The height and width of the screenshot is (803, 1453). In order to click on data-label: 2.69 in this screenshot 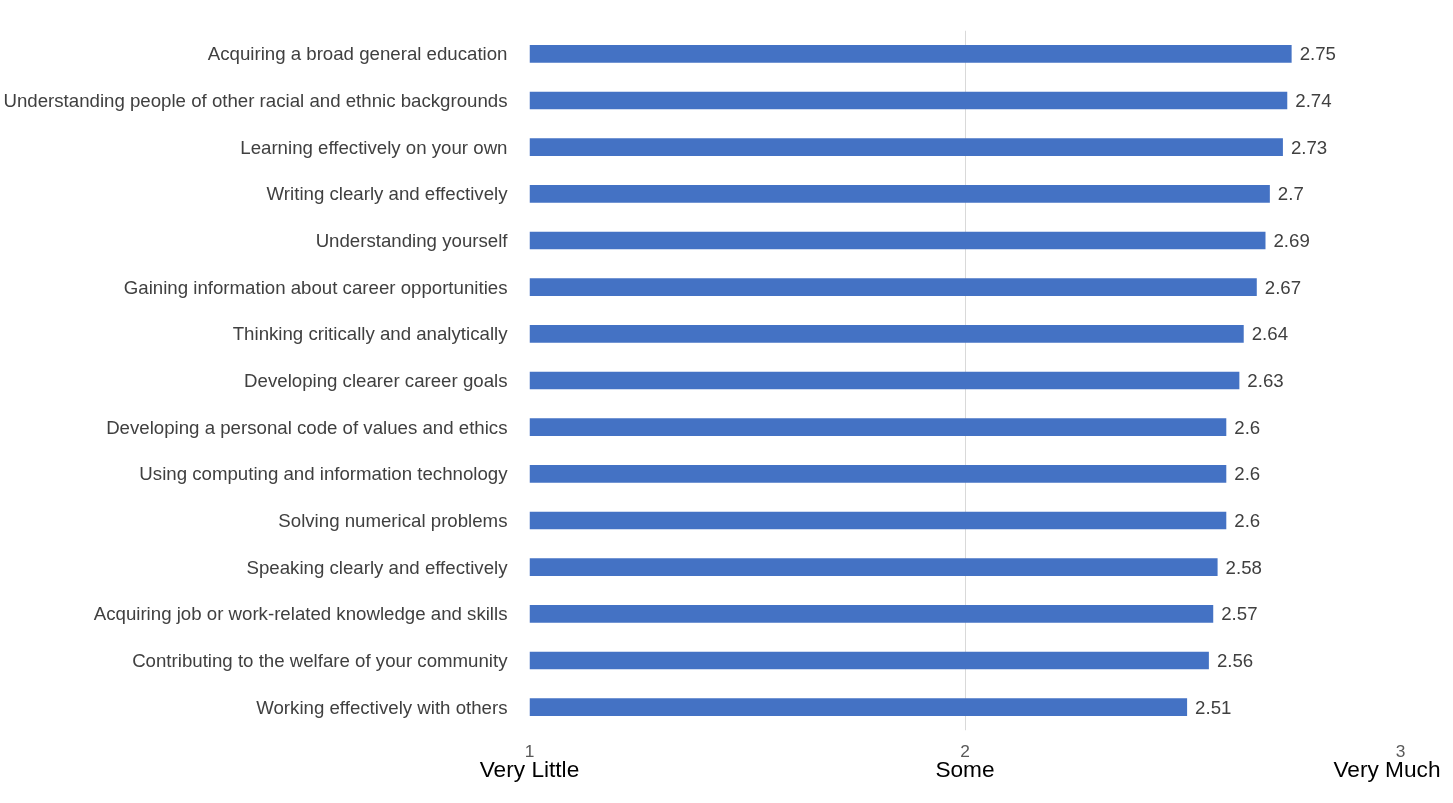, I will do `click(1291, 240)`.